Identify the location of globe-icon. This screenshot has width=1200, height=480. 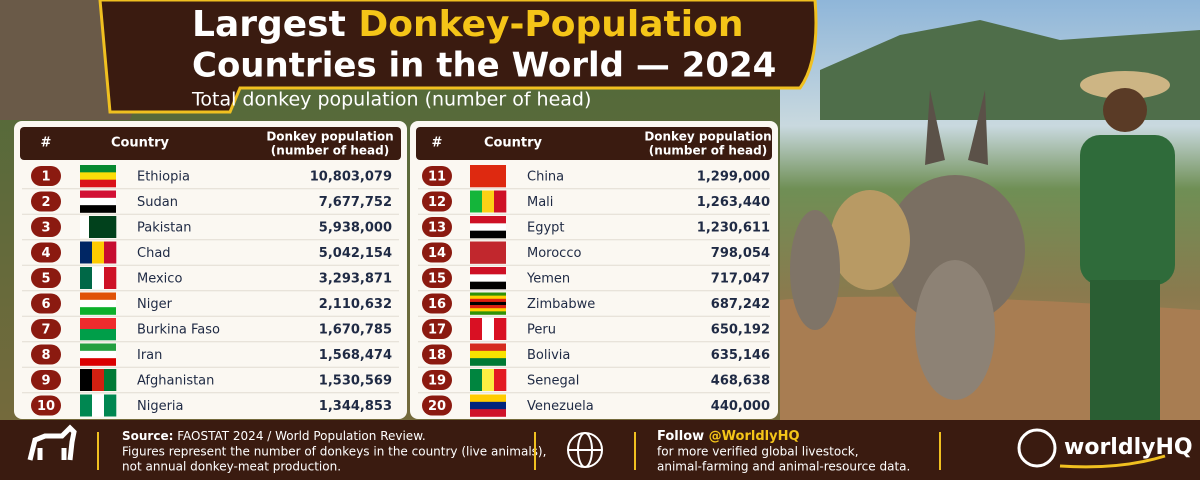
(585, 450).